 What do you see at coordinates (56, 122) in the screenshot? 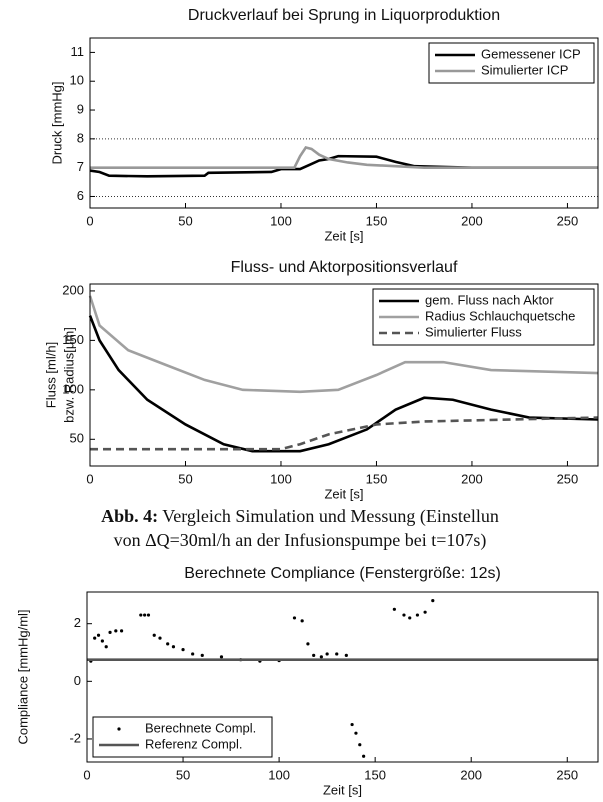
I see `y-axis-label: Druck [mmHg]` at bounding box center [56, 122].